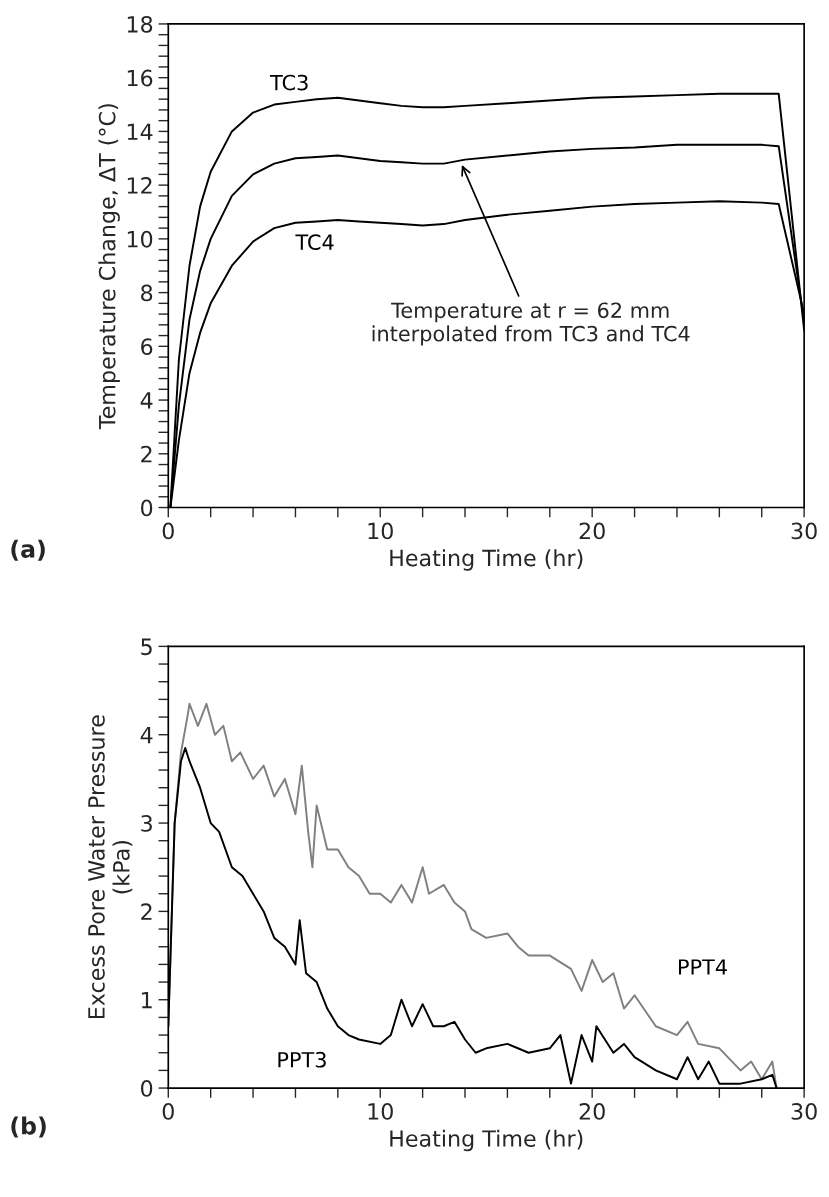 Image resolution: width=829 pixels, height=1197 pixels. Describe the element at coordinates (28, 550) in the screenshot. I see `text: (a)` at that location.